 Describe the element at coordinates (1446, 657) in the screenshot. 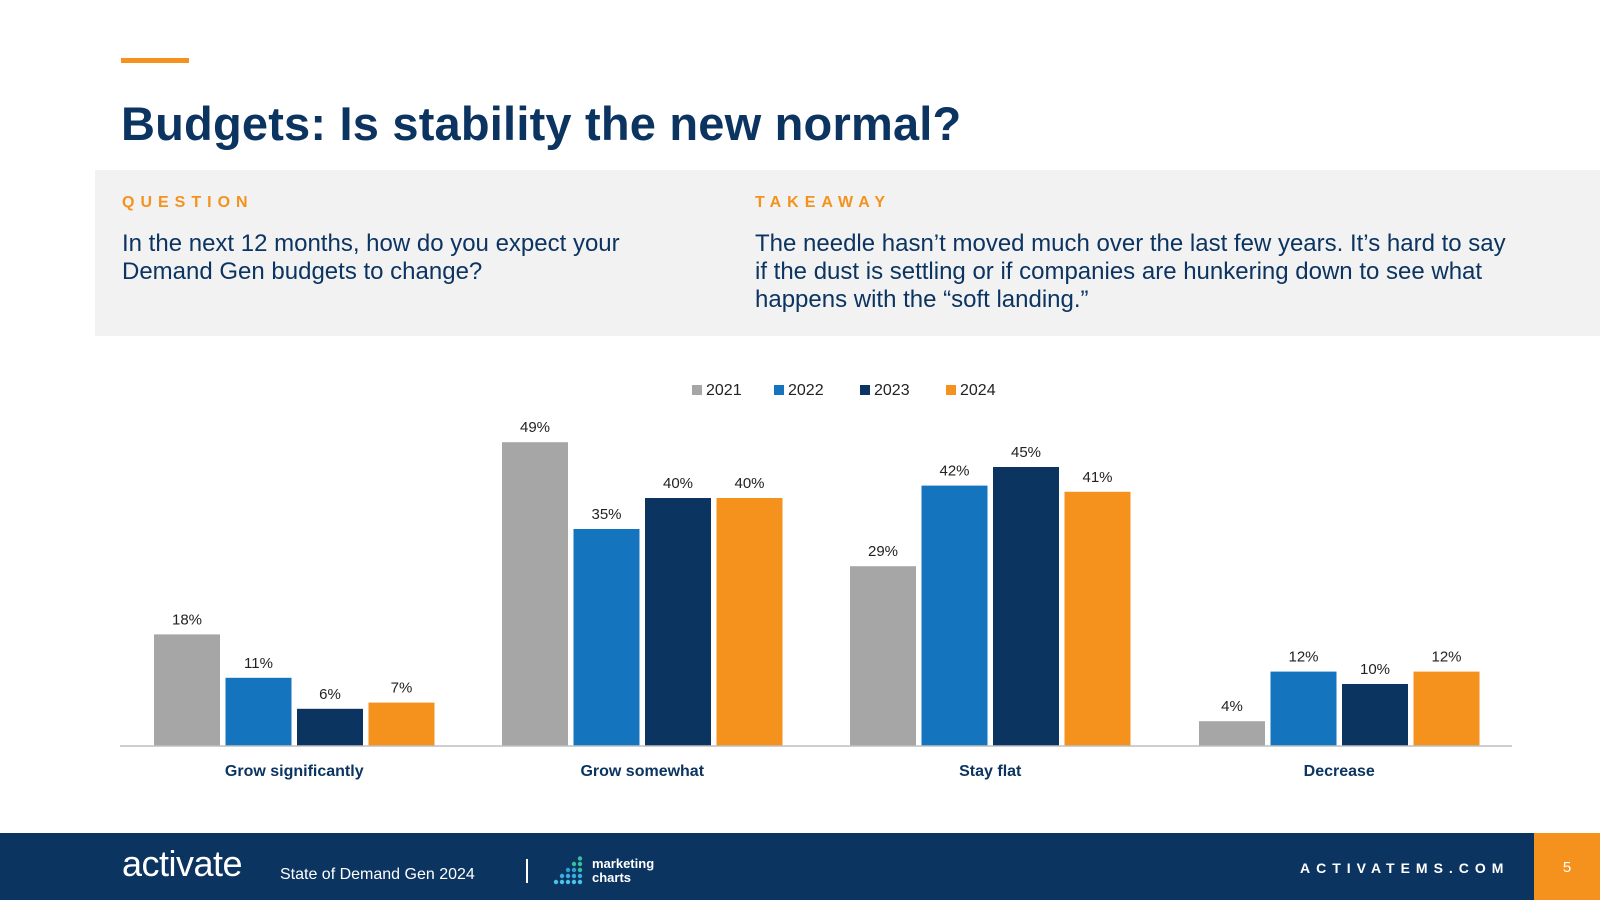

I see `data-label-2024-3: 12%` at that location.